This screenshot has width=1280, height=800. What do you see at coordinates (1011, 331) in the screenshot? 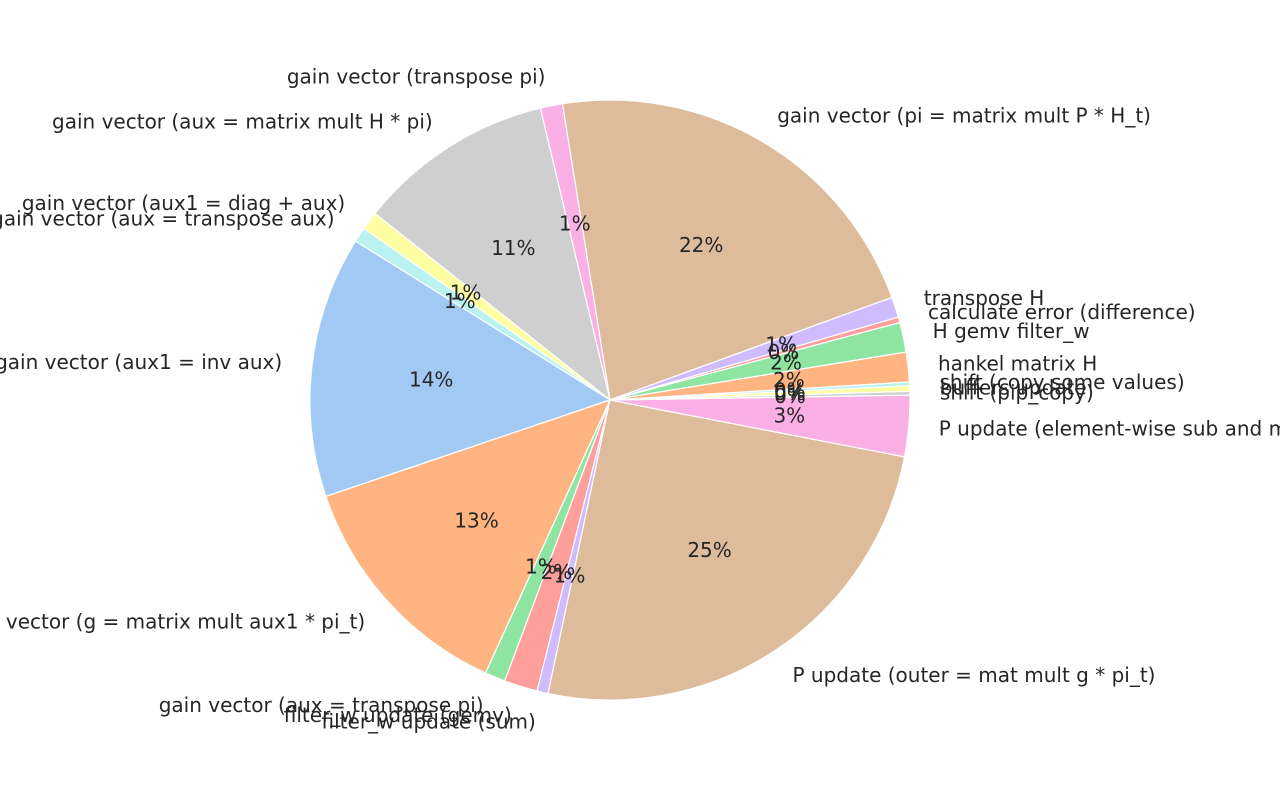
I see `pie-category-label: H gemv filter_w` at bounding box center [1011, 331].